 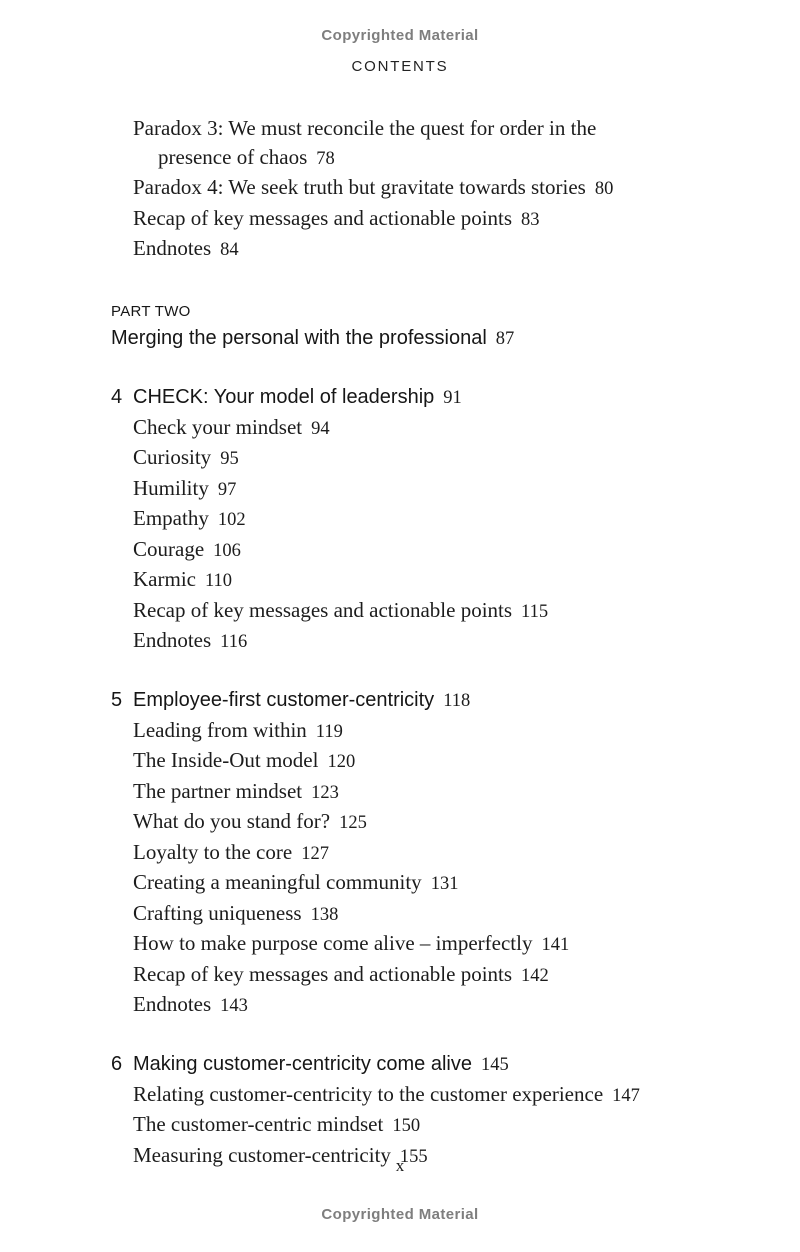 What do you see at coordinates (220, 729) in the screenshot?
I see `toc-entry-text: Leading from within` at bounding box center [220, 729].